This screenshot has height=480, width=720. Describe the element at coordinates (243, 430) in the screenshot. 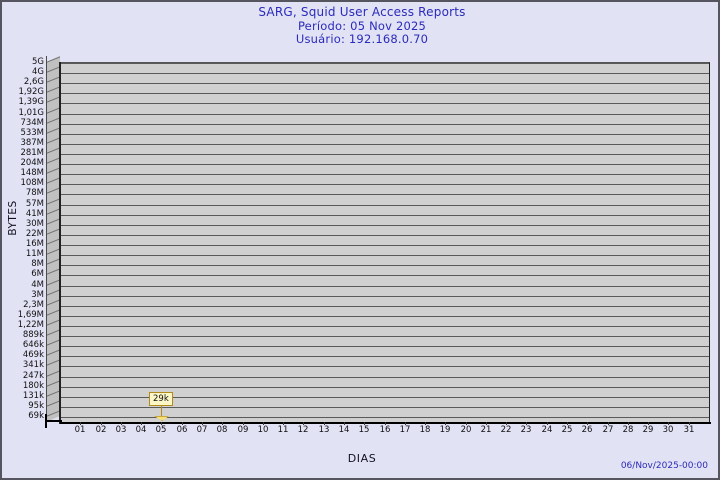

I see `x-axis-tick-label: 09` at that location.